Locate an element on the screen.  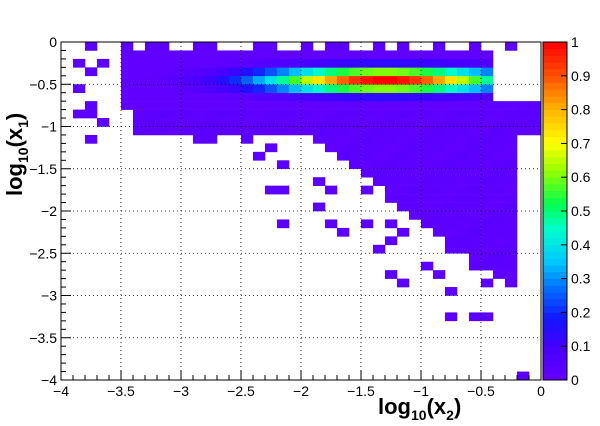
colorbar-tick-label: 0.7 is located at coordinates (581, 143).